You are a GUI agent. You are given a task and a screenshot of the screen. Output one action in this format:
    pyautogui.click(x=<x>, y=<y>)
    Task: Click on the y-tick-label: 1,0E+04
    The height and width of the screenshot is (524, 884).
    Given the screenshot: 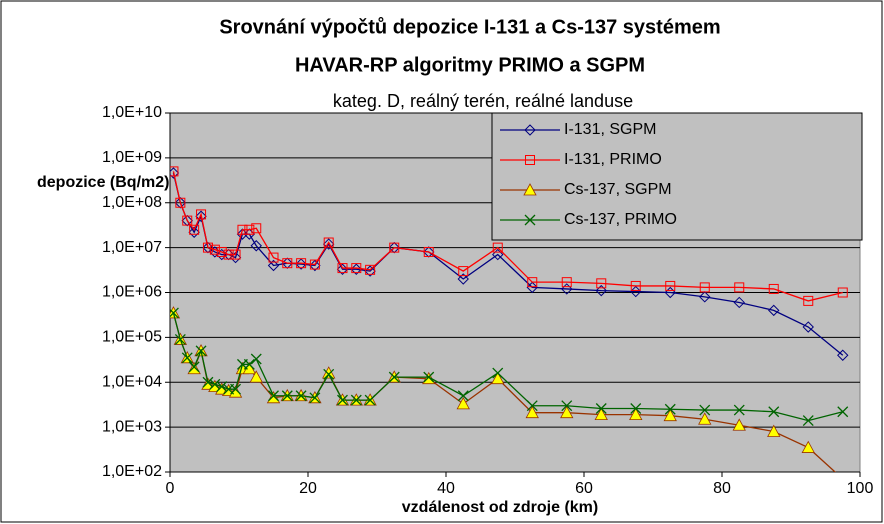 What is the action you would take?
    pyautogui.click(x=132, y=381)
    